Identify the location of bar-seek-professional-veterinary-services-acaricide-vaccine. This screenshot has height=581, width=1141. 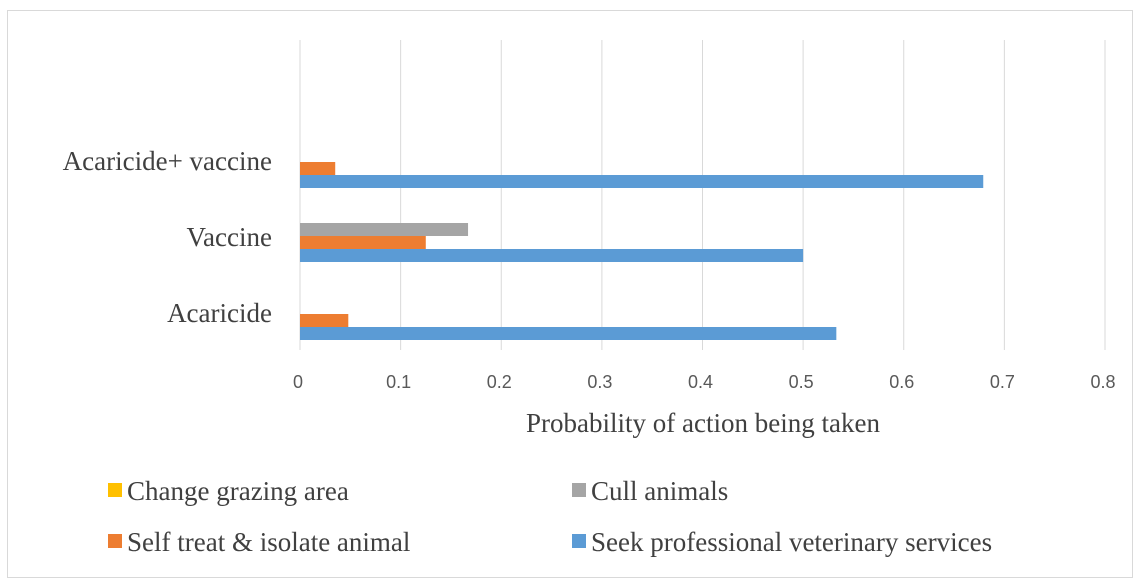
(642, 181).